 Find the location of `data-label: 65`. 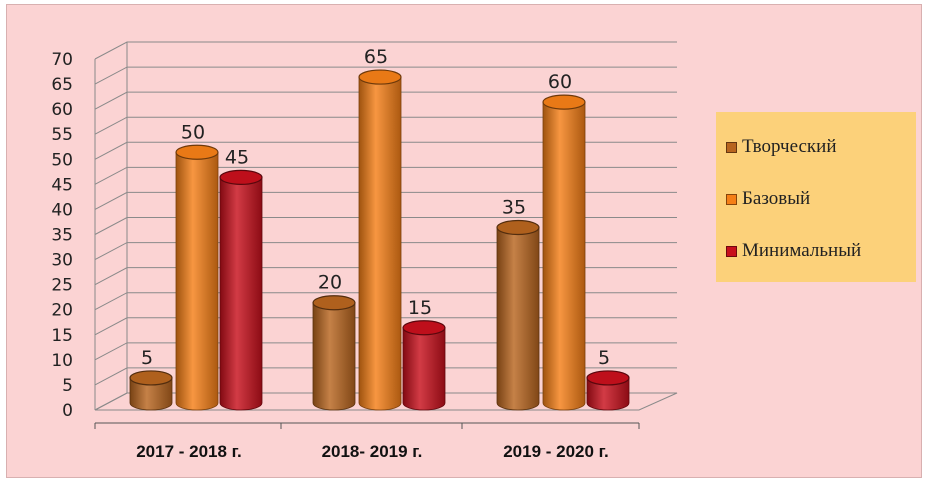

data-label: 65 is located at coordinates (376, 57).